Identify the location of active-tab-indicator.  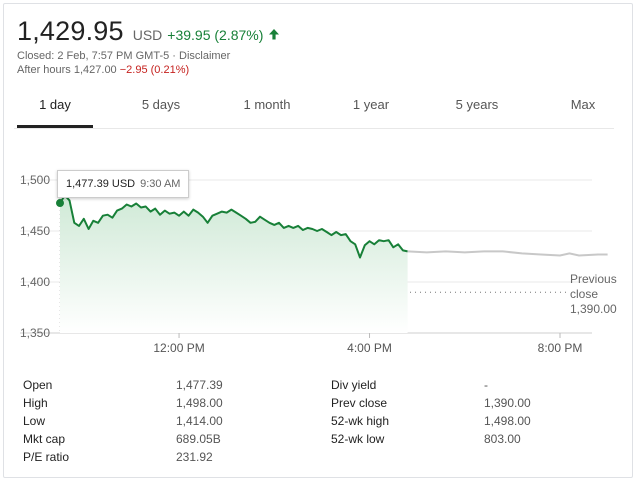
(55, 126).